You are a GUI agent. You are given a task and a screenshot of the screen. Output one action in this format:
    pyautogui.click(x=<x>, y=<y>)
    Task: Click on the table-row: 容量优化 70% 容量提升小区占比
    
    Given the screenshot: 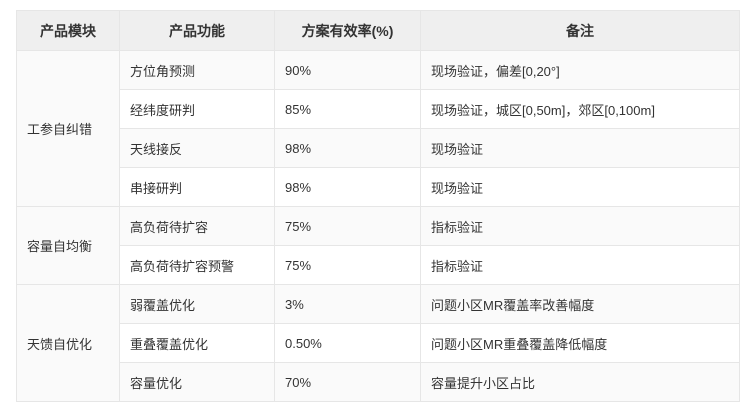 What is the action you would take?
    pyautogui.click(x=378, y=382)
    